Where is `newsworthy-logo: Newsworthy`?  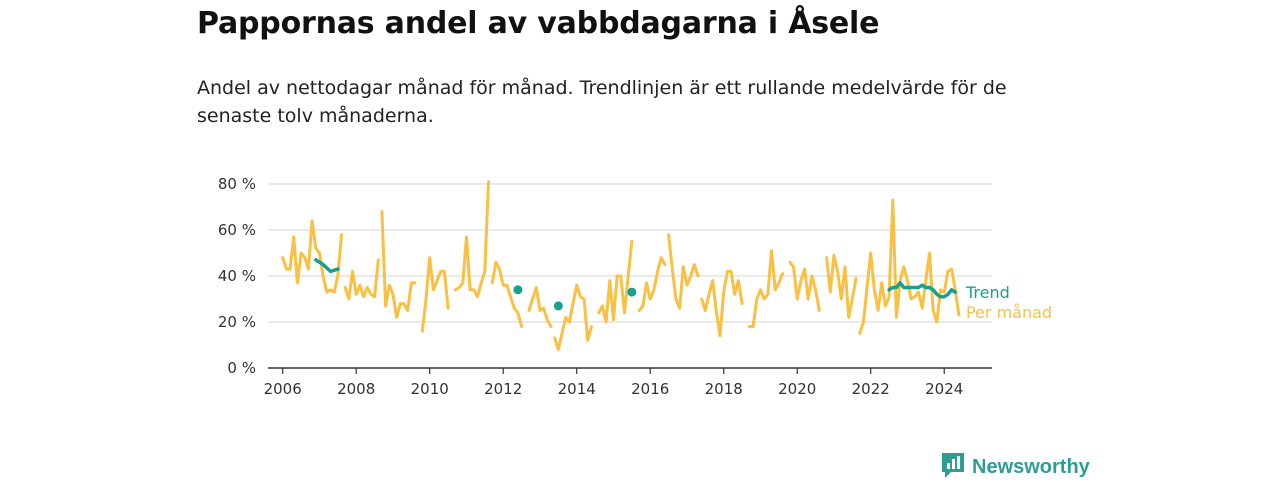
newsworthy-logo: Newsworthy is located at coordinates (1015, 467).